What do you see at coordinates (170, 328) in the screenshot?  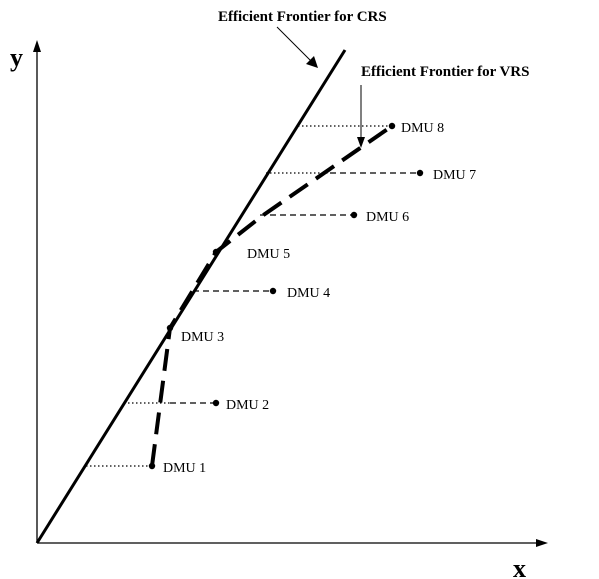 I see `dmu-3-point` at bounding box center [170, 328].